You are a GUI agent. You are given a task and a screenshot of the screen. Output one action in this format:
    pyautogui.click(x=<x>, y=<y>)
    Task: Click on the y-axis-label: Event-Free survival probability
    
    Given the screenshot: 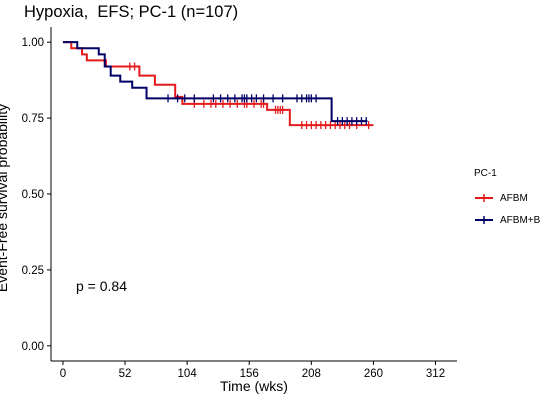 What is the action you would take?
    pyautogui.click(x=5, y=198)
    